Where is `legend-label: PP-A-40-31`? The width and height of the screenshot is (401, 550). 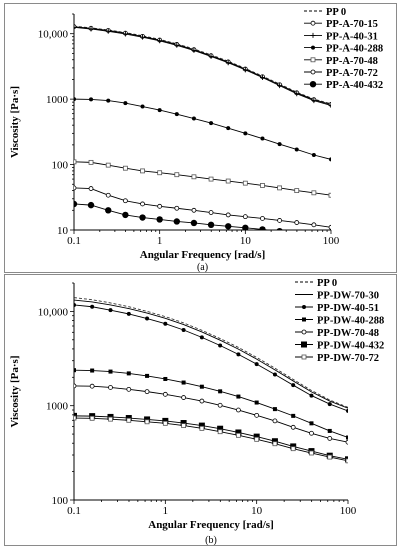
legend-label: PP-A-40-31 is located at coordinates (352, 36).